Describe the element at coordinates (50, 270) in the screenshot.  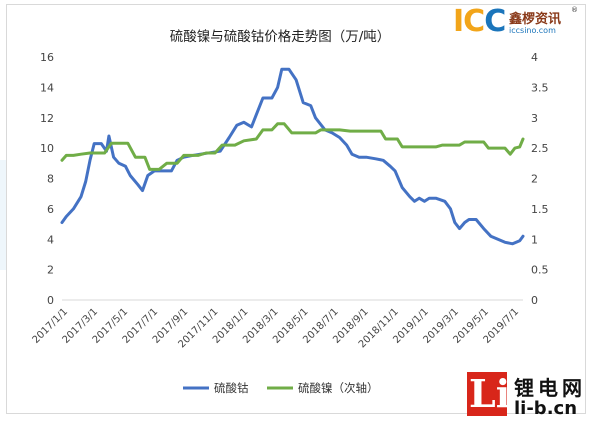
I see `y-left-tick-label: 2` at that location.